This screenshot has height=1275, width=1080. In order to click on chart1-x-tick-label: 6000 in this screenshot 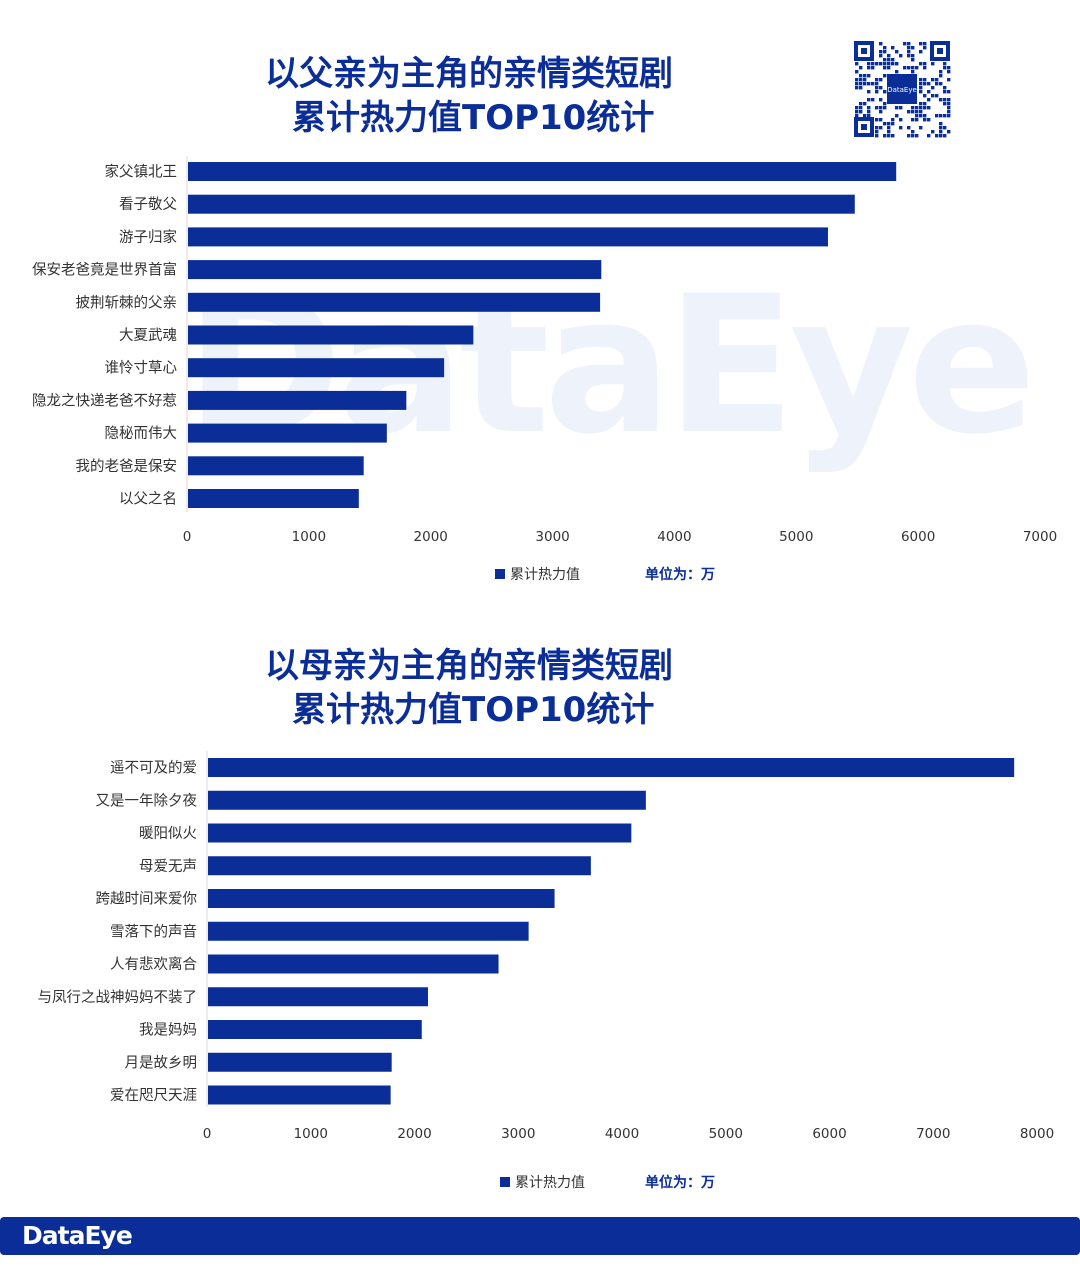, I will do `click(918, 537)`.